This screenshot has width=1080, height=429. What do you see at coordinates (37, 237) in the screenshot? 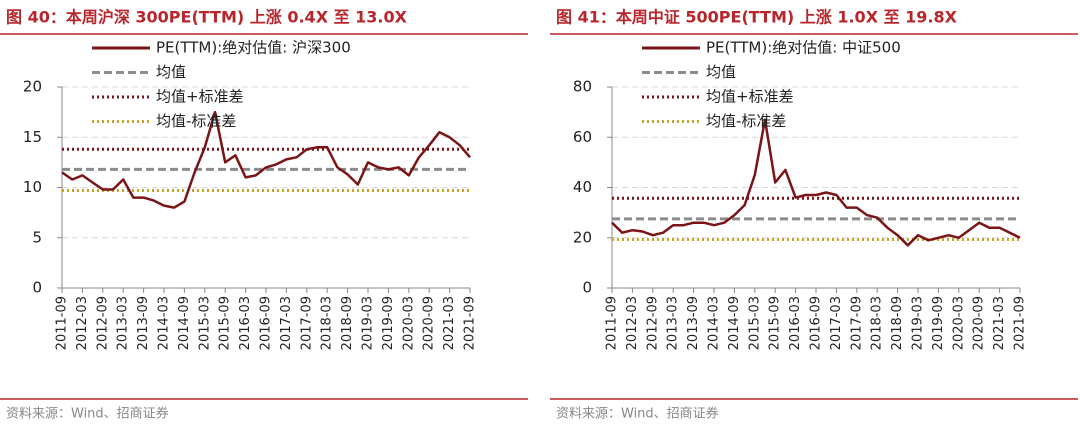
I see `y-tick-label: 5` at bounding box center [37, 237].